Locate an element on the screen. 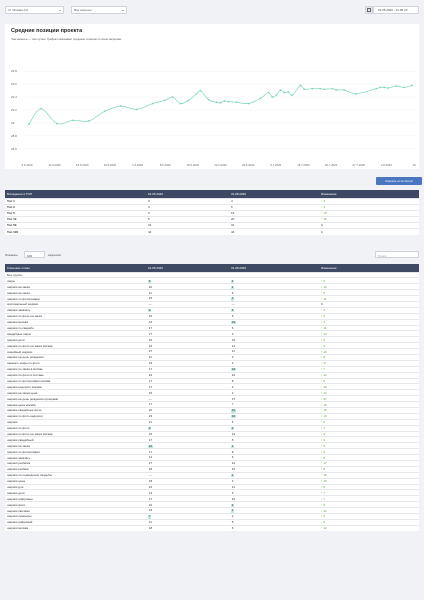 This screenshot has width=424, height=600. column-header: Ключевое слово is located at coordinates (75, 268).